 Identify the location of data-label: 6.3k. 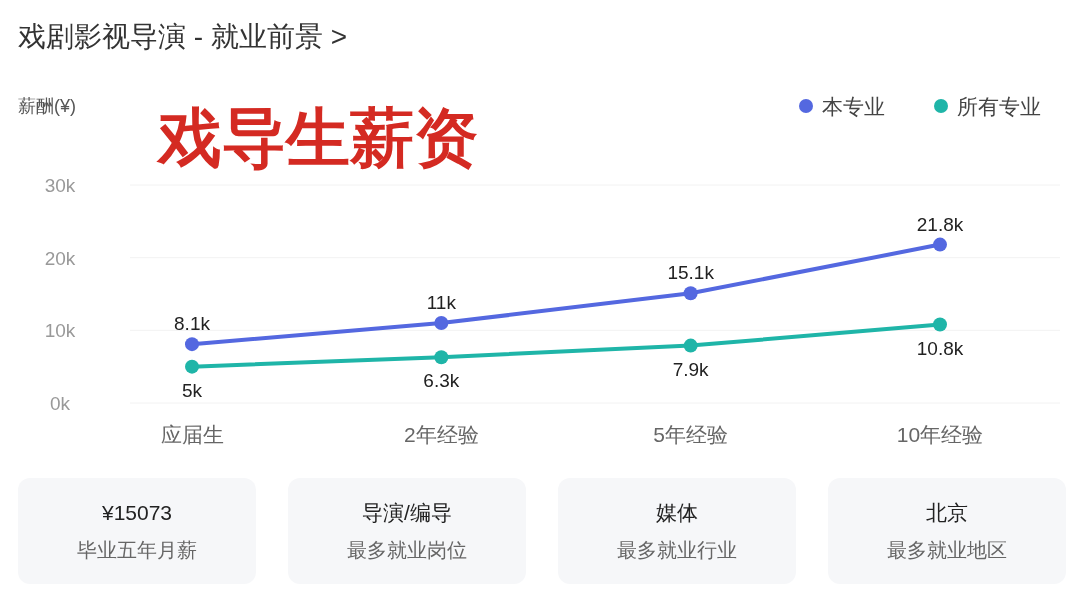
(441, 381).